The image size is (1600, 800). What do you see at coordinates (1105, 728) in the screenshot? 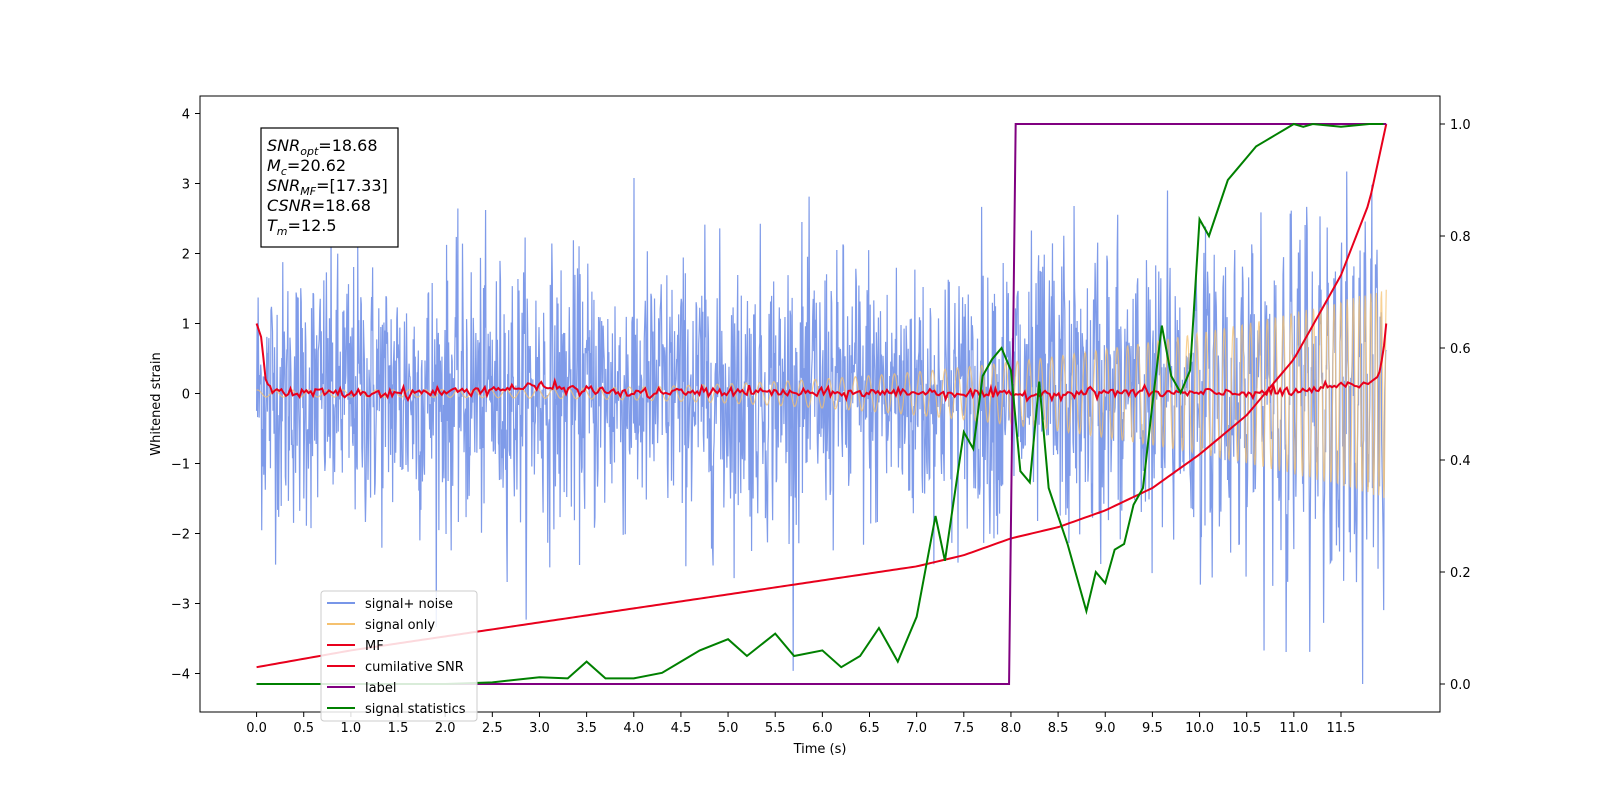
I see `x-tick-label: 9.0` at bounding box center [1105, 728].